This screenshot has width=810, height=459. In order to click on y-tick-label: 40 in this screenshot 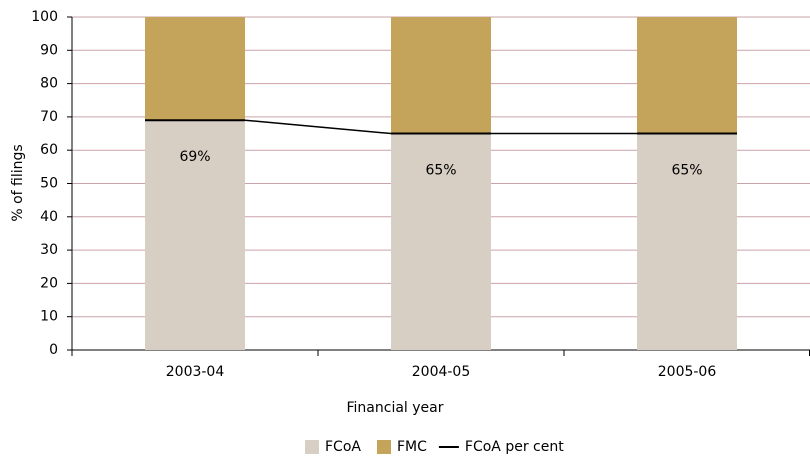, I will do `click(49, 217)`.